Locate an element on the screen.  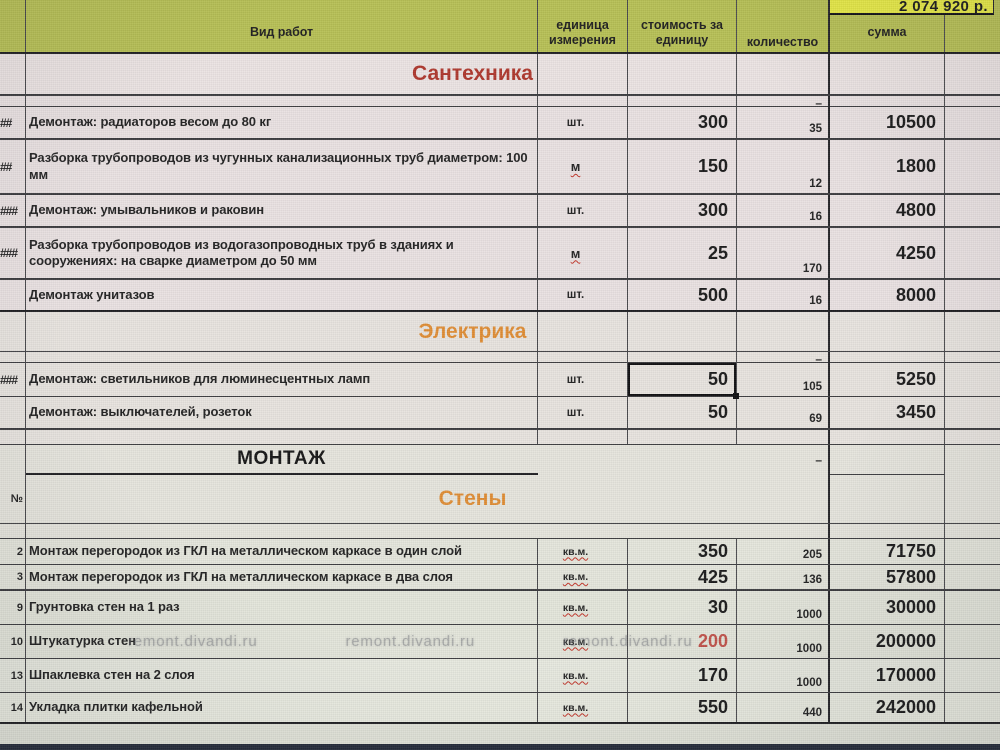
row-number-header: № is located at coordinates (13, 499).